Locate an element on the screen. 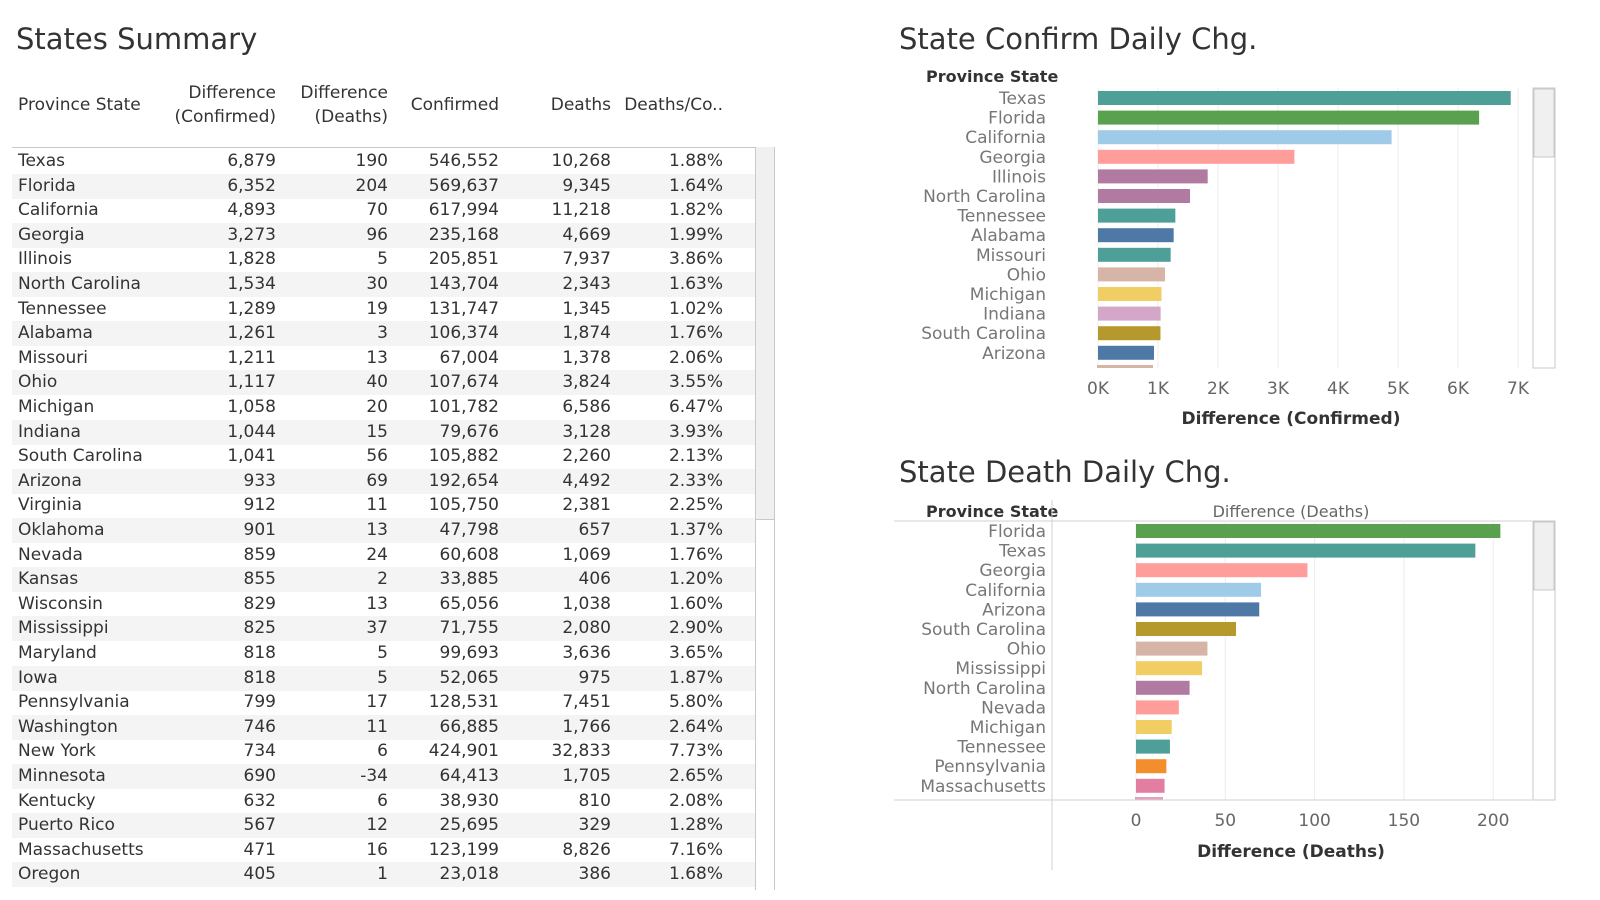  confirm-bar-ohio is located at coordinates (1132, 274).